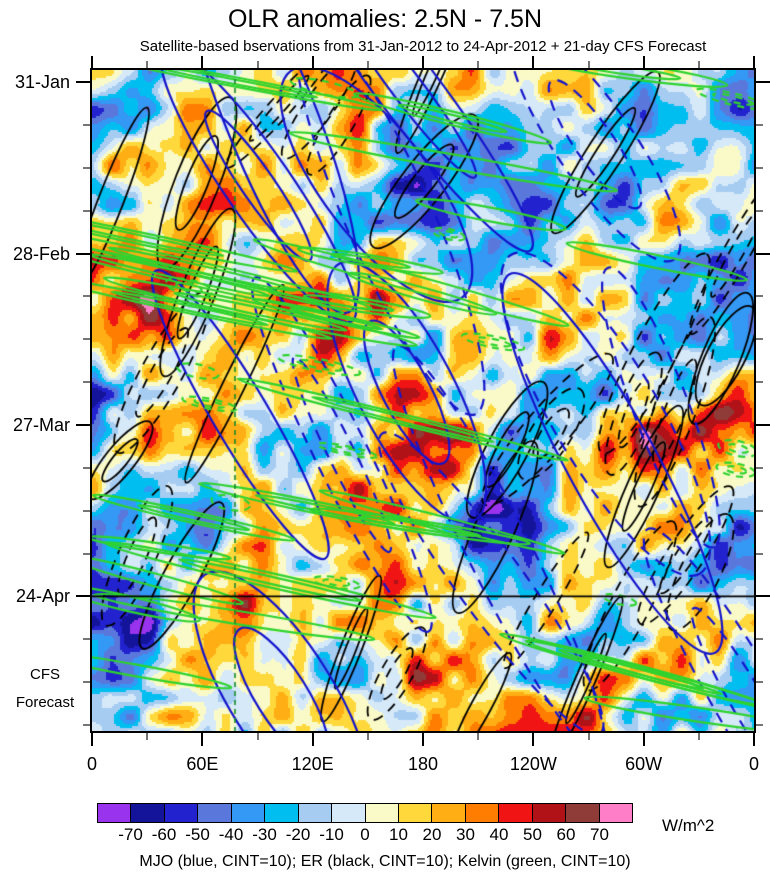 The height and width of the screenshot is (878, 770). What do you see at coordinates (41, 424) in the screenshot?
I see `y-tick-label: 27-Mar` at bounding box center [41, 424].